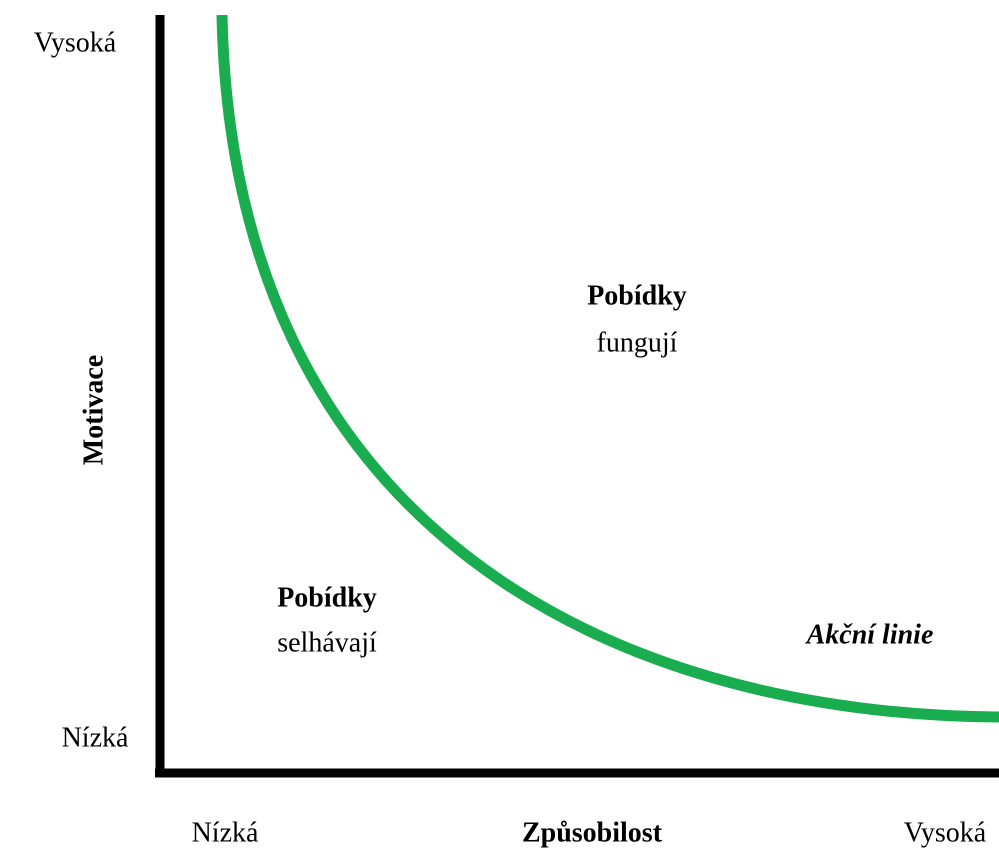  I want to click on y-high-label: Vysoká, so click(75, 42).